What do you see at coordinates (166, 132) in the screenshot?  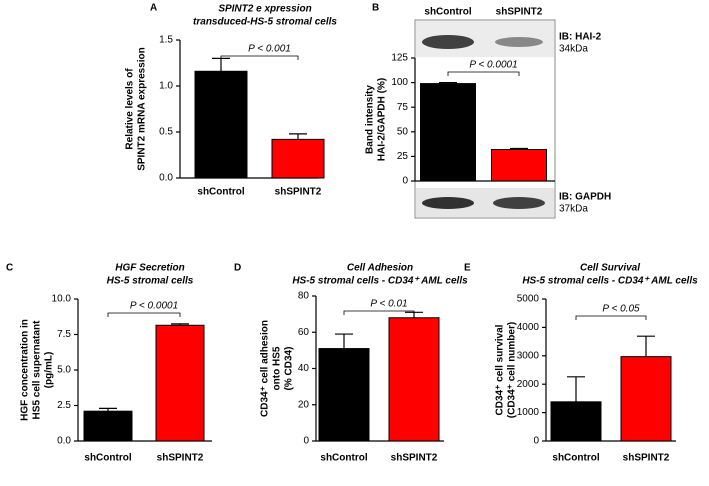 I see `y-tick-label: 0.5` at bounding box center [166, 132].